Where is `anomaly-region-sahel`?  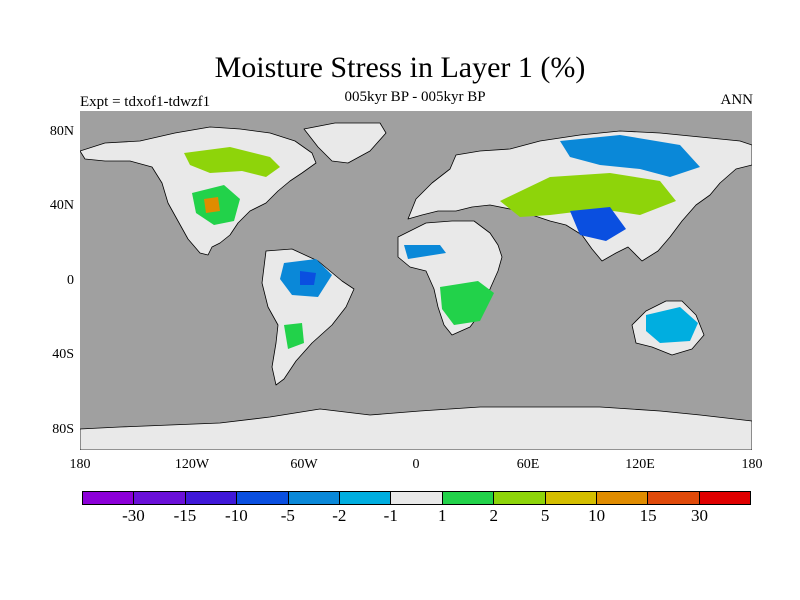 anomaly-region-sahel is located at coordinates (425, 252).